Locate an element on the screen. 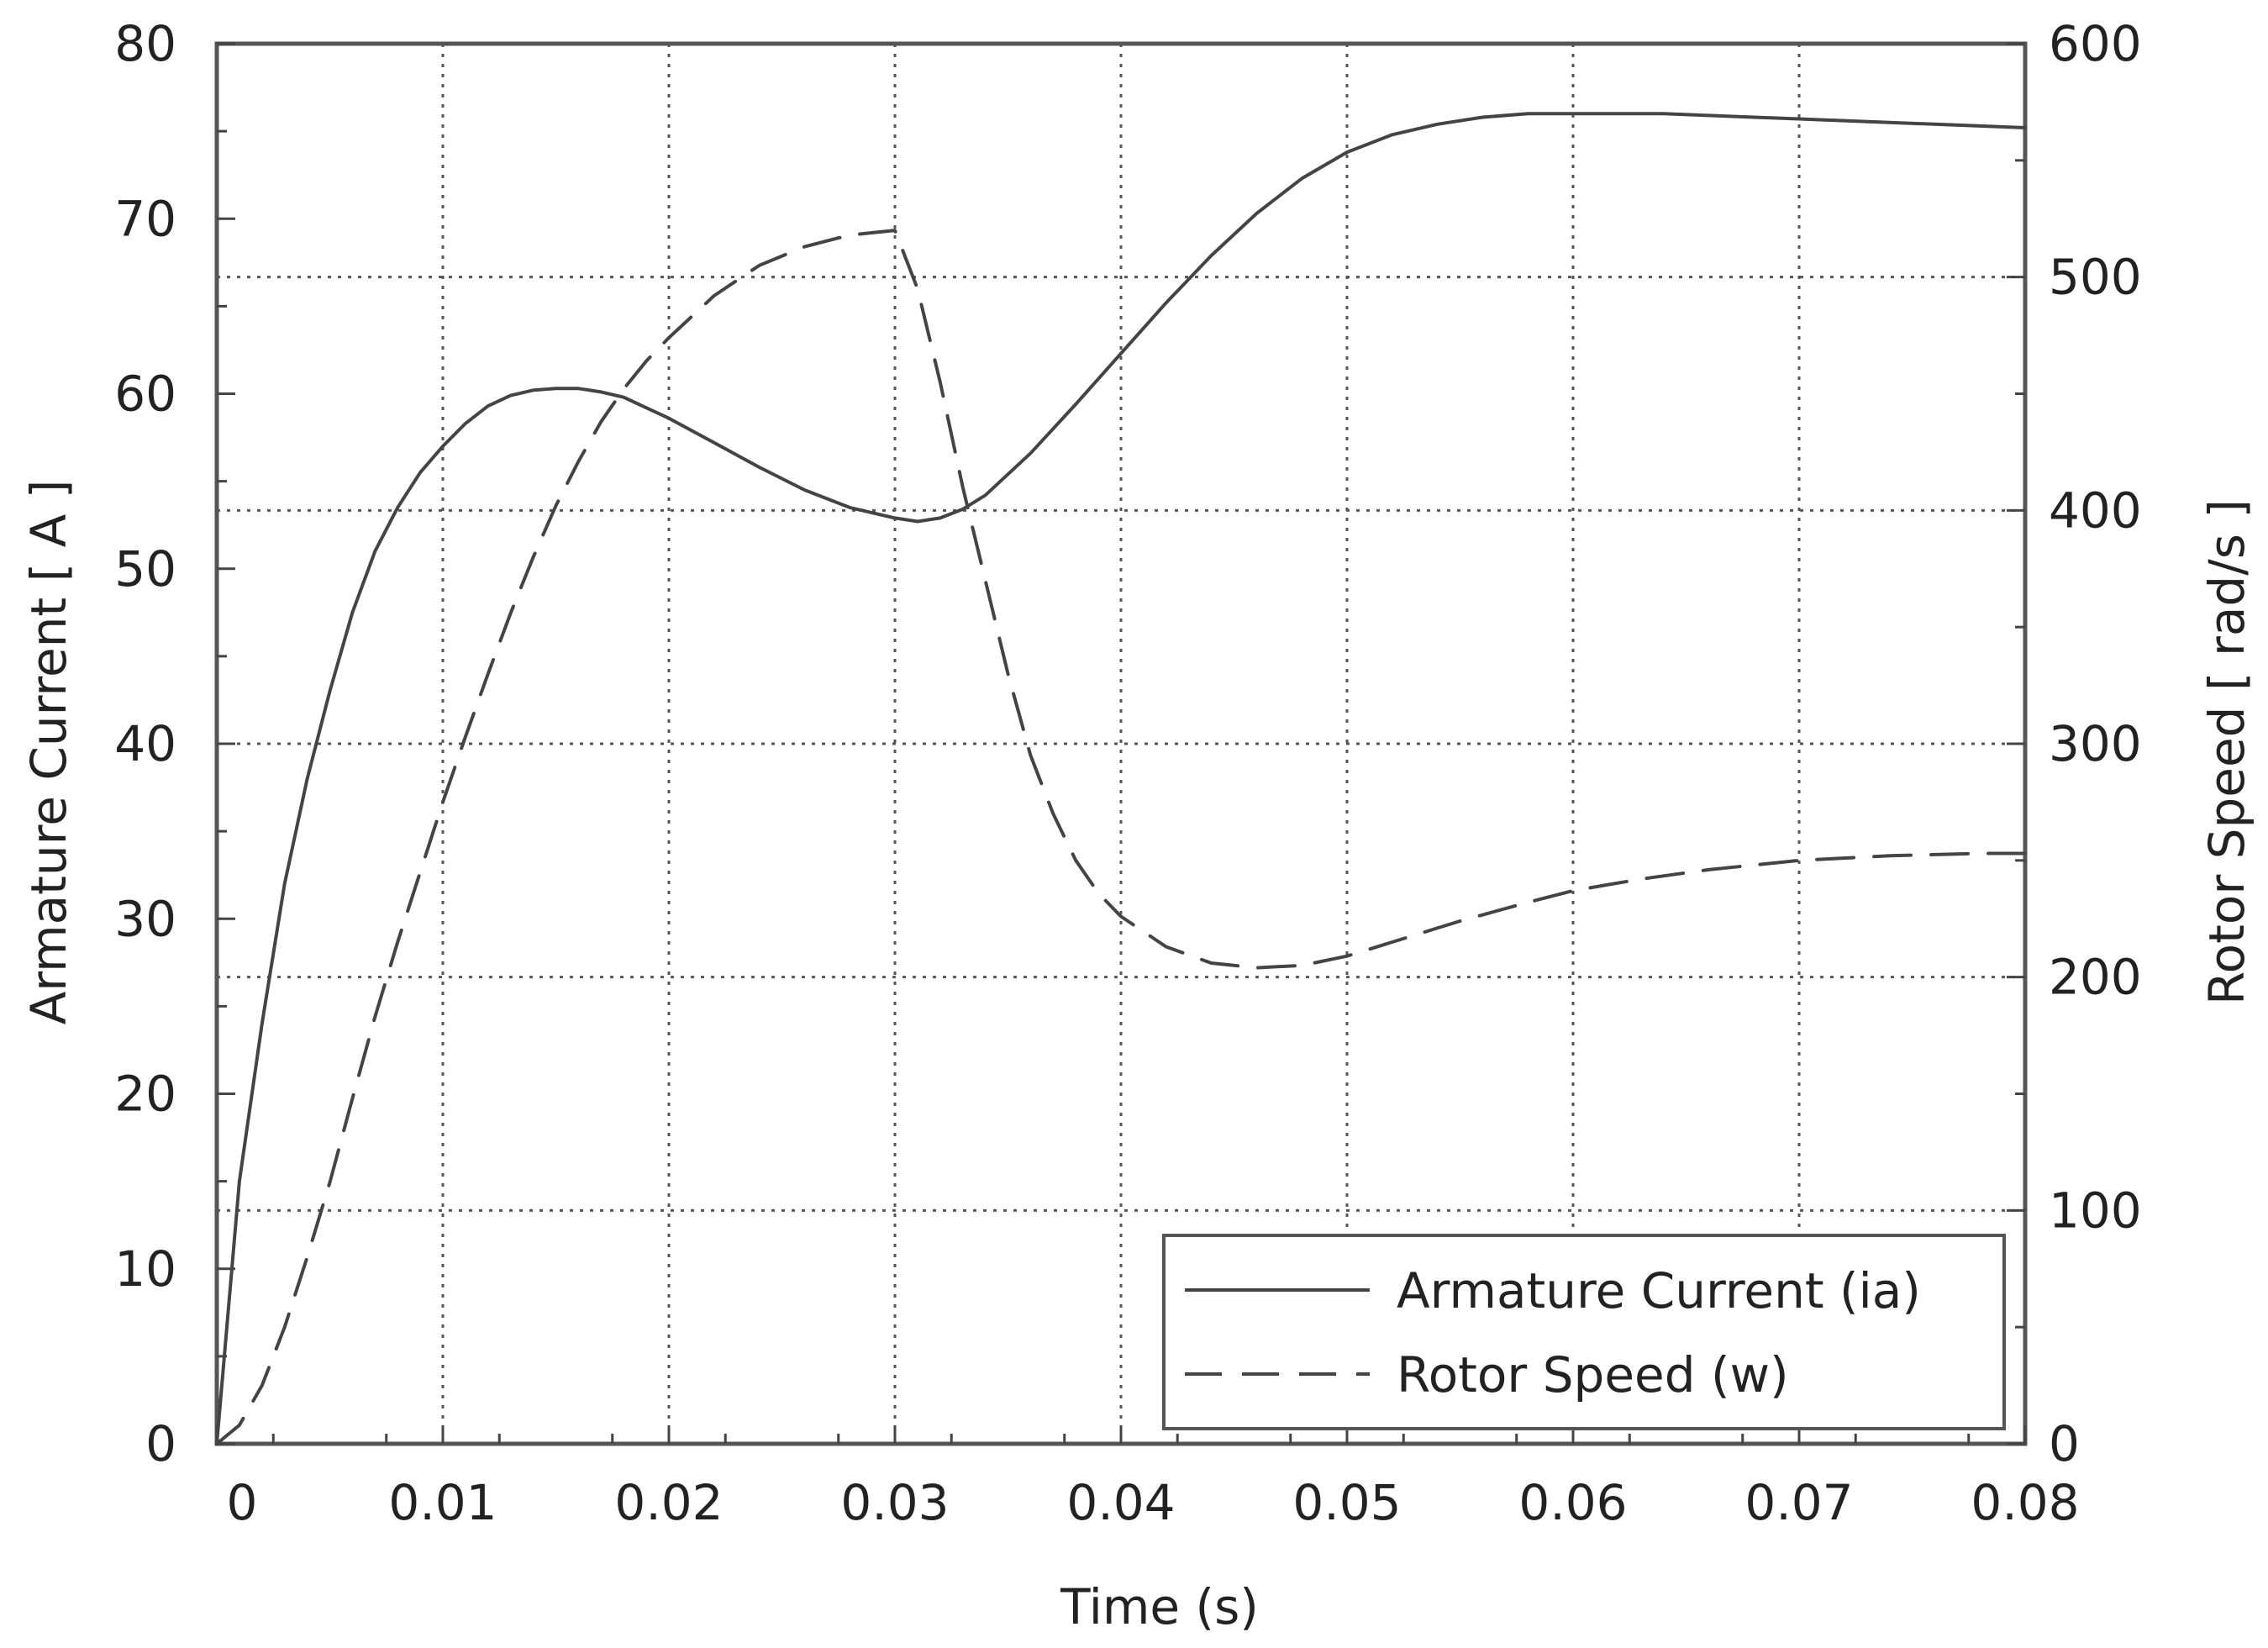  y-right-axis: 0 100 200 300 400 500 600 is located at coordinates (2074, 743).